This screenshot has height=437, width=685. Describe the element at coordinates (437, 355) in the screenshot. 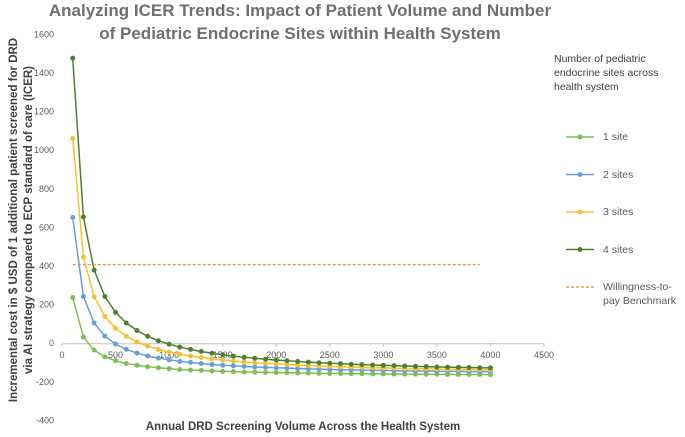

I see `x-tick-label: 3500` at that location.